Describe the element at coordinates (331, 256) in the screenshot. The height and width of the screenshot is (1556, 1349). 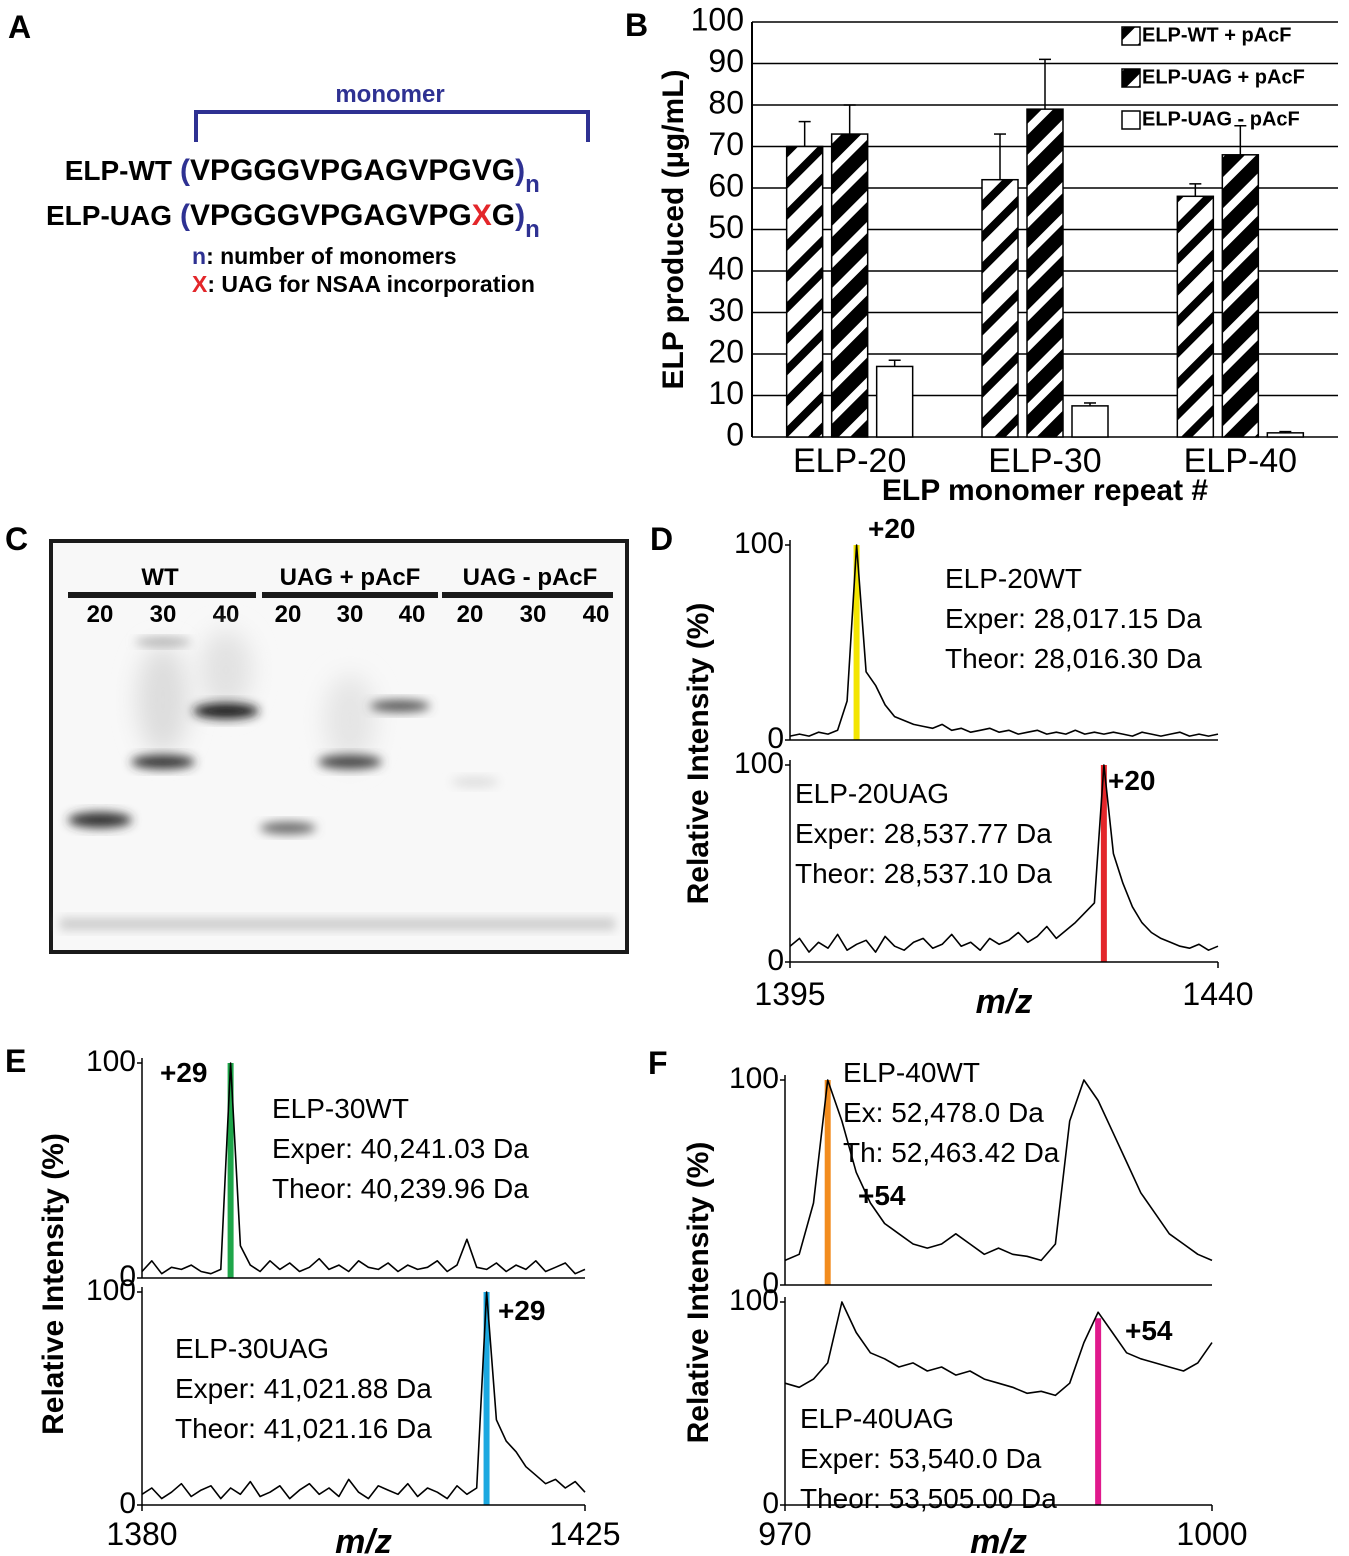
I see `note-text: : number of monomers` at that location.